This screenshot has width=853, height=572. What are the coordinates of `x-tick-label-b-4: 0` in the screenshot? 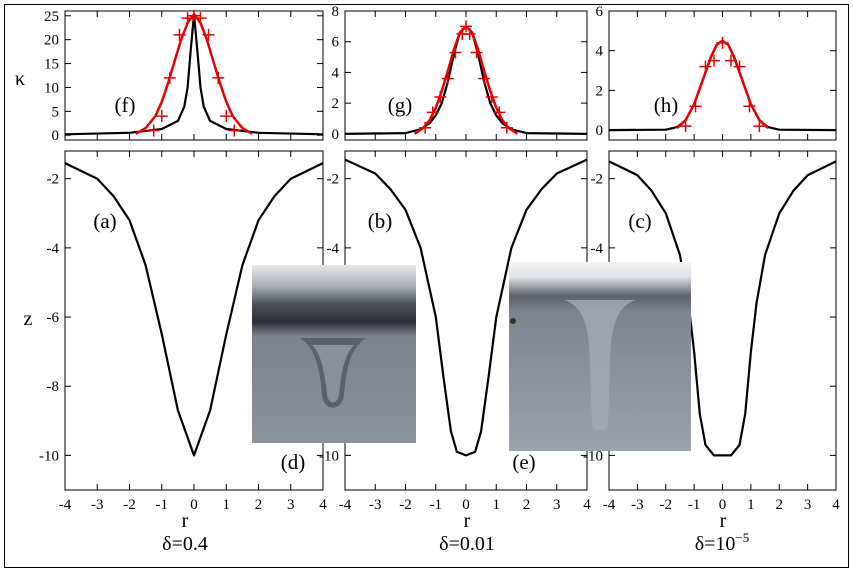 It's located at (466, 505).